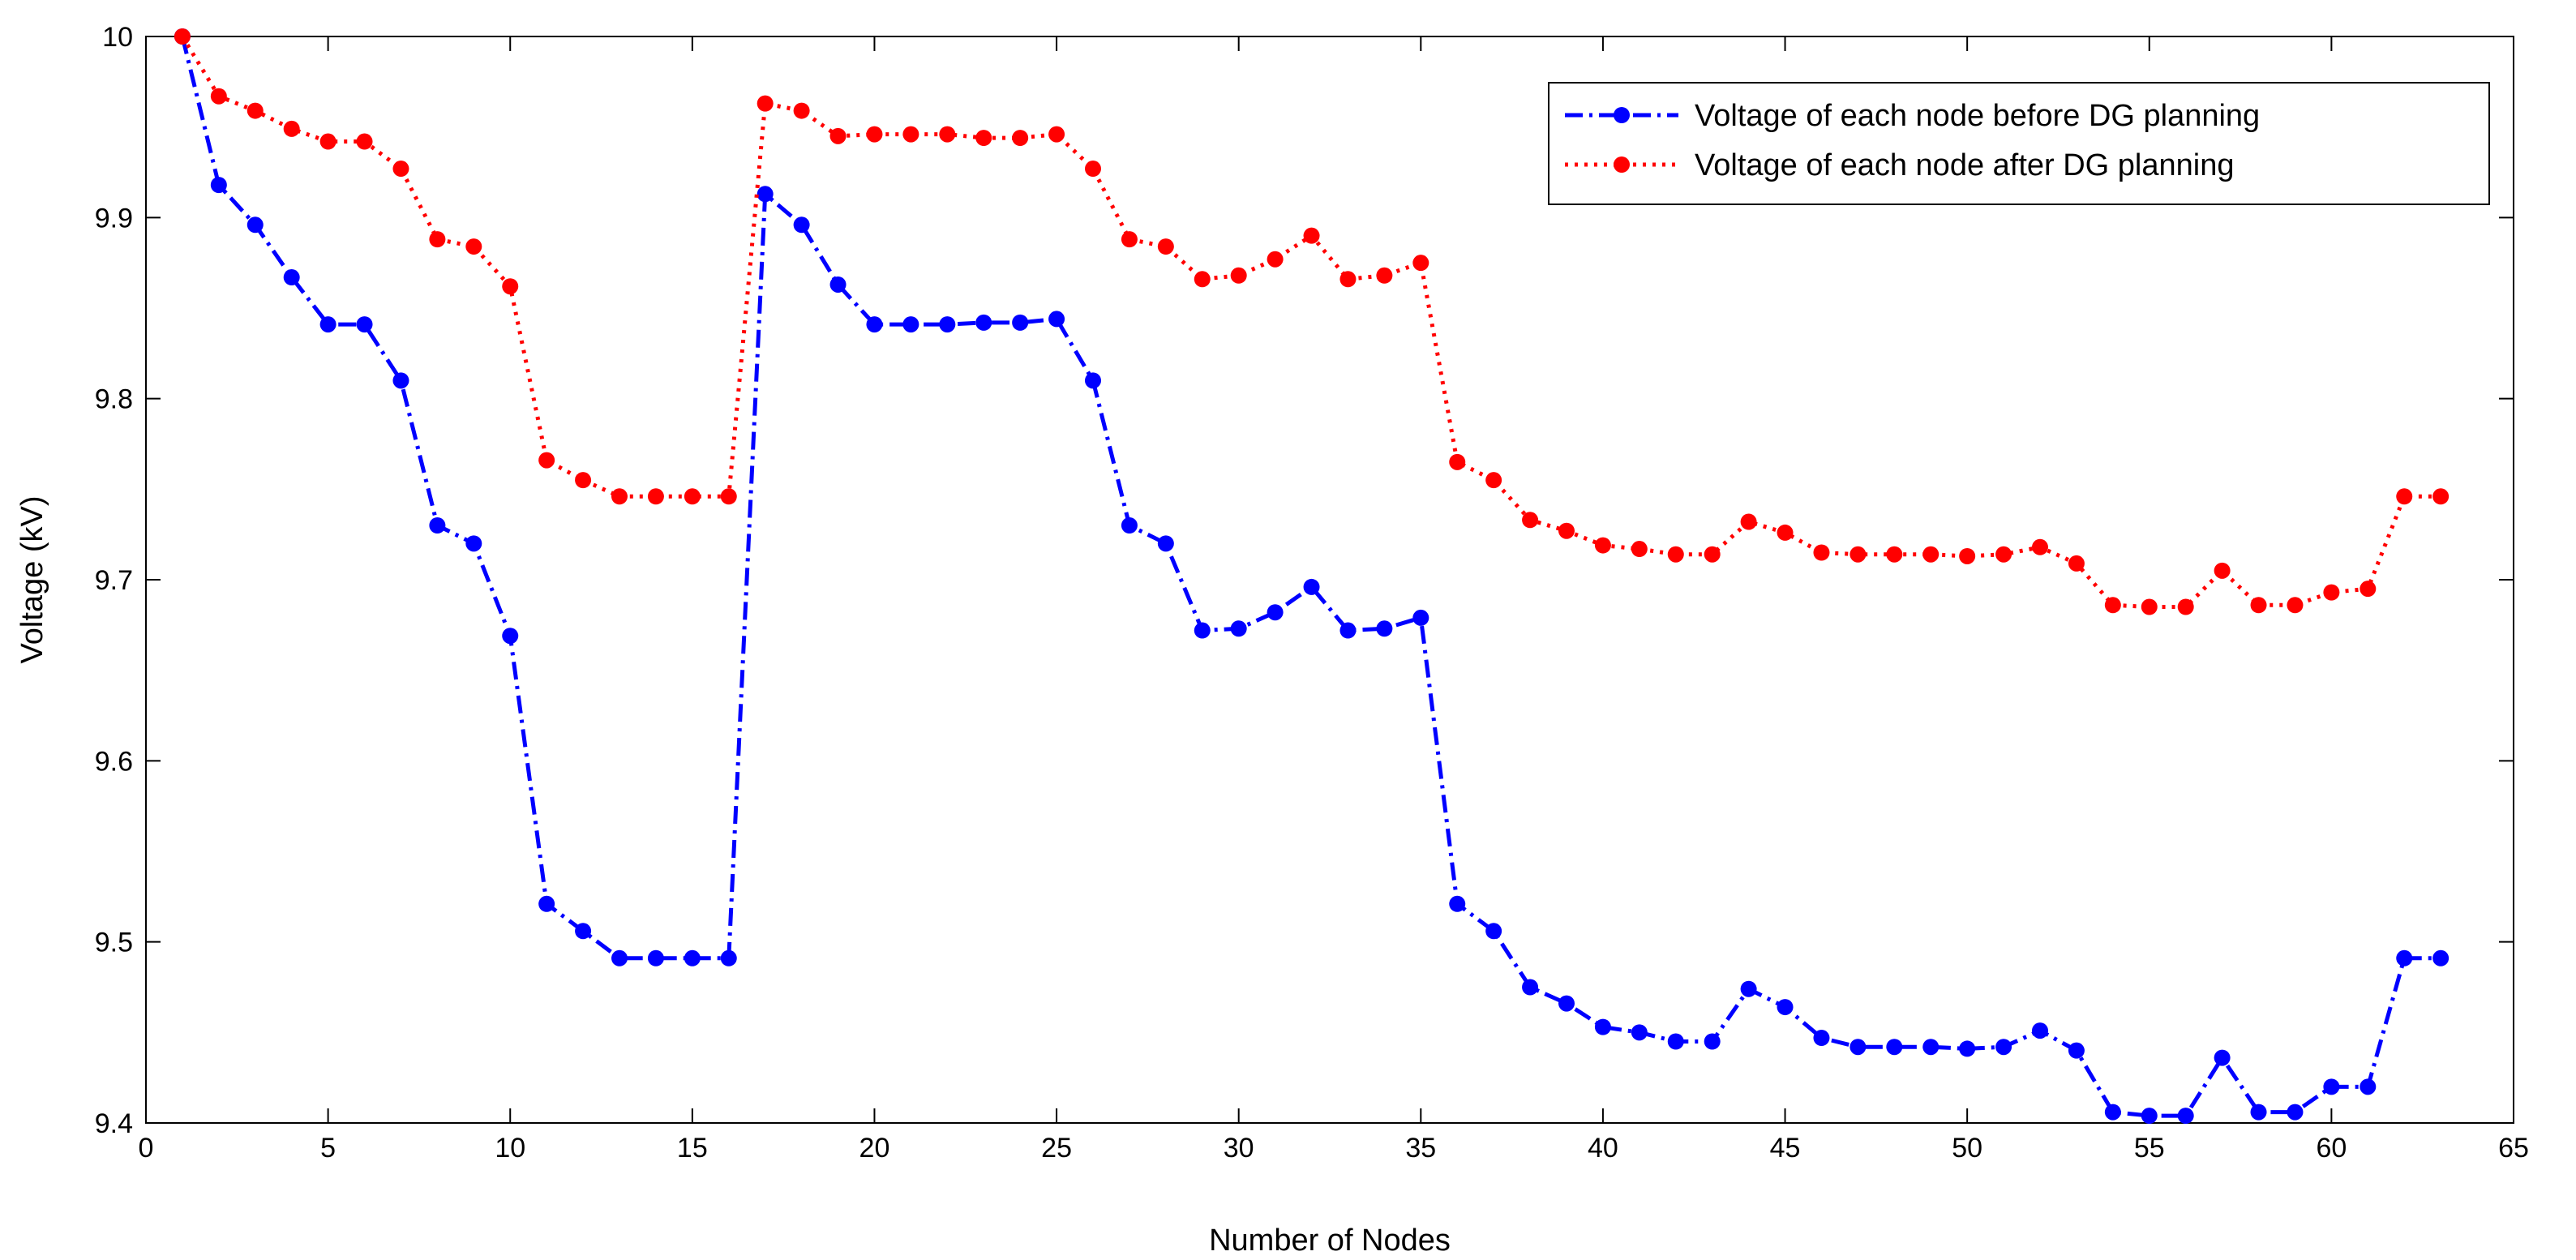 The height and width of the screenshot is (1260, 2576). What do you see at coordinates (1239, 1148) in the screenshot?
I see `x-tick-label: 30` at bounding box center [1239, 1148].